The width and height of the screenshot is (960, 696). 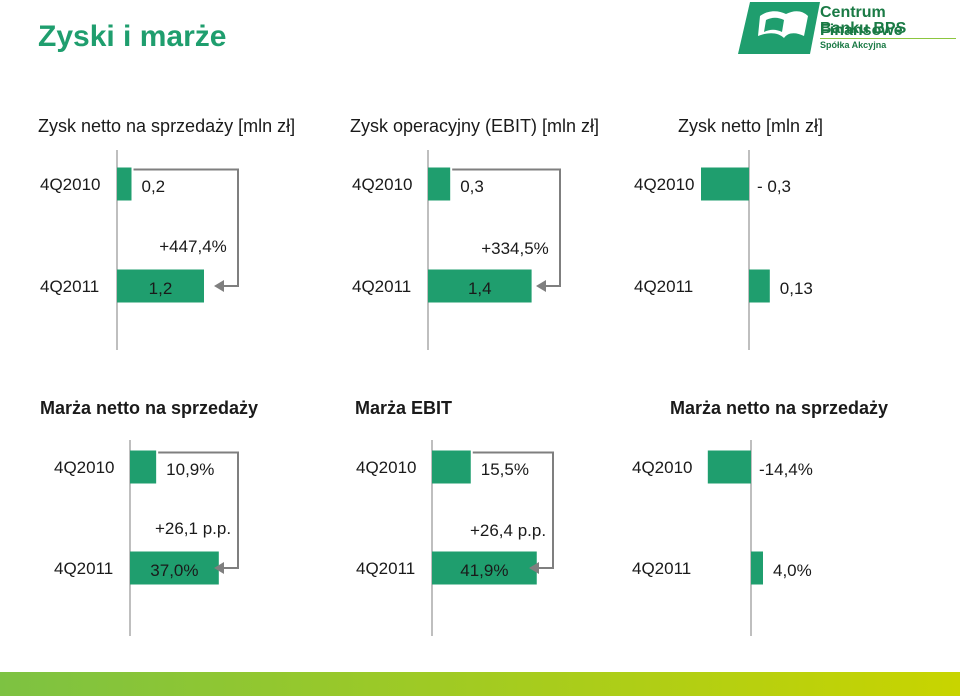 I want to click on value-label: - 0,3, so click(x=774, y=186).